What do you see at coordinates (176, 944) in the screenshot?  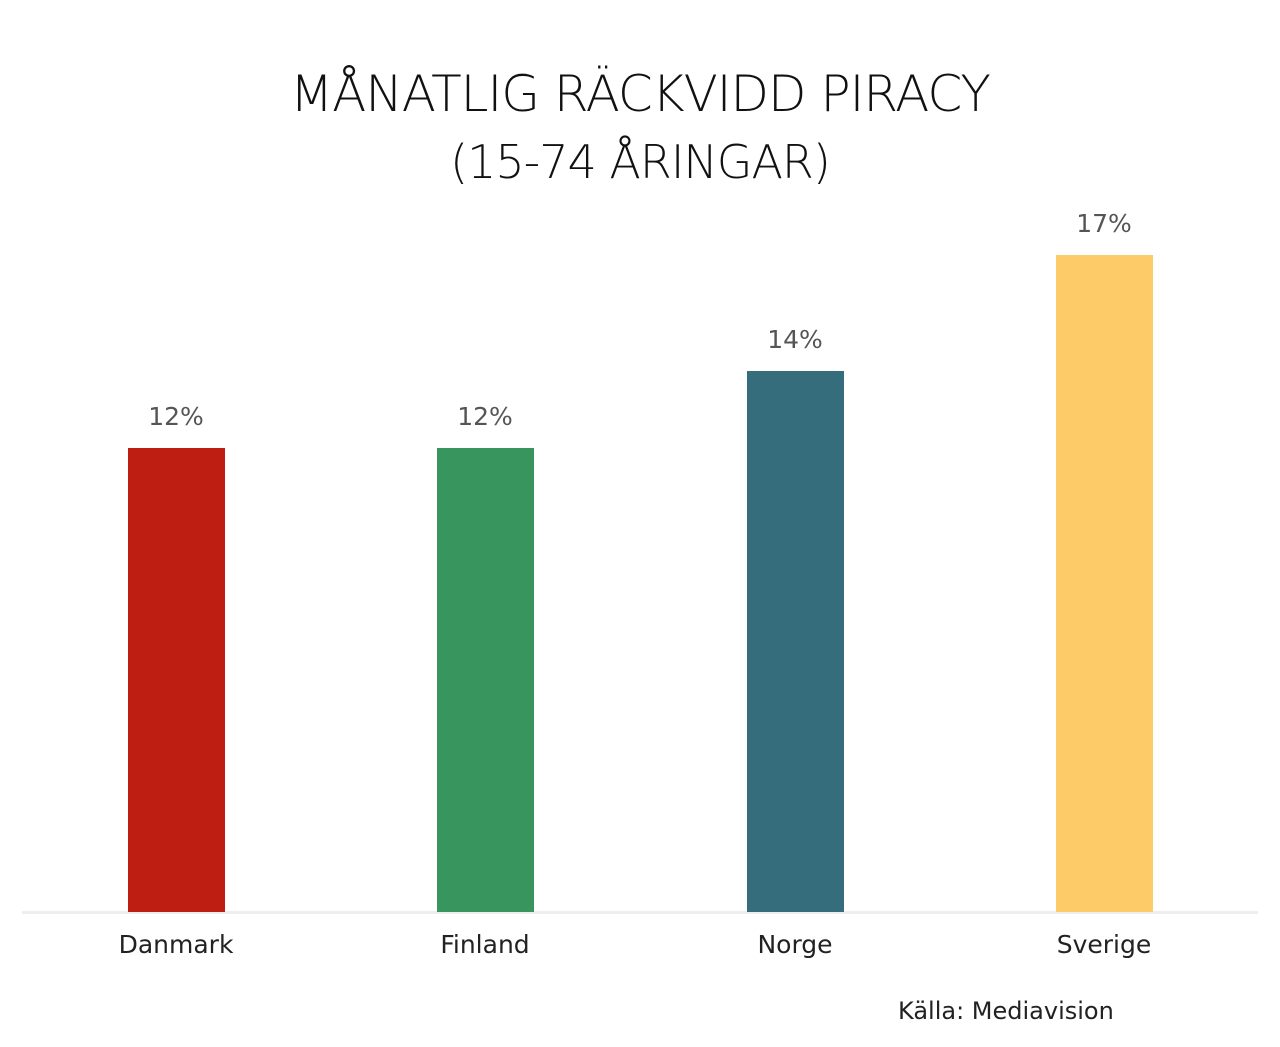 I see `x-tick-label-danmark: Danmark` at bounding box center [176, 944].